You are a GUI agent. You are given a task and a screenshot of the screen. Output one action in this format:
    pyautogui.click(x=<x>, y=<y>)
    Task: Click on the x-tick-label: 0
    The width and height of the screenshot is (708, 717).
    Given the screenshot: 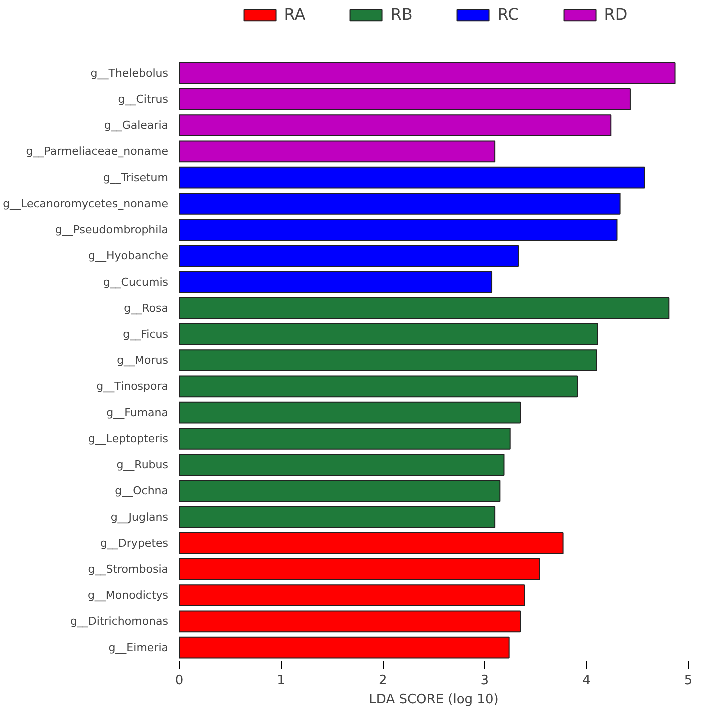 What is the action you would take?
    pyautogui.click(x=179, y=681)
    